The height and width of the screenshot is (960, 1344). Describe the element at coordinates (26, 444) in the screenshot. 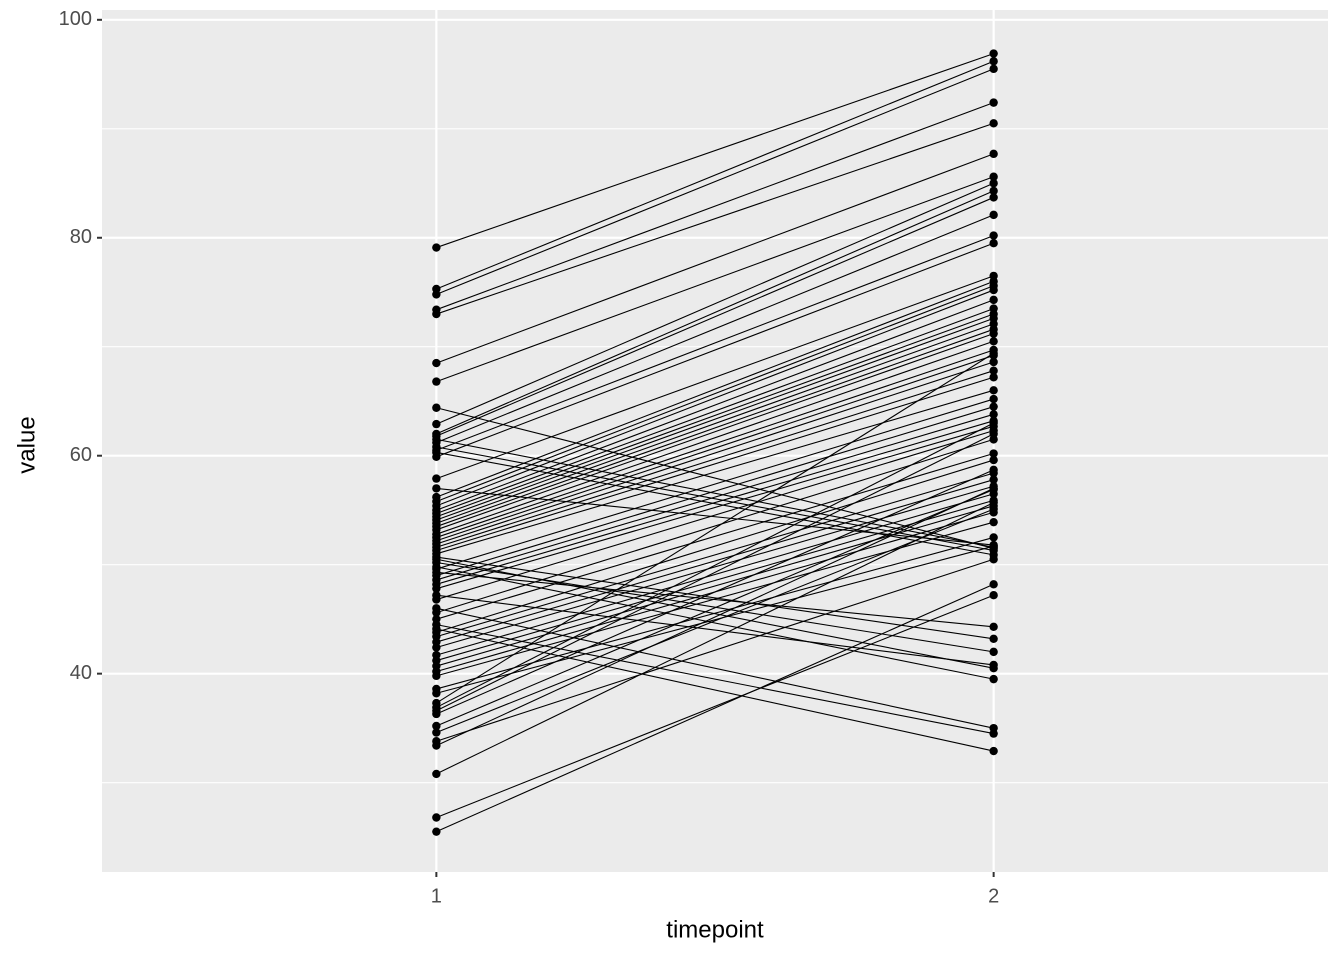

I see `y-axis-title: value` at that location.